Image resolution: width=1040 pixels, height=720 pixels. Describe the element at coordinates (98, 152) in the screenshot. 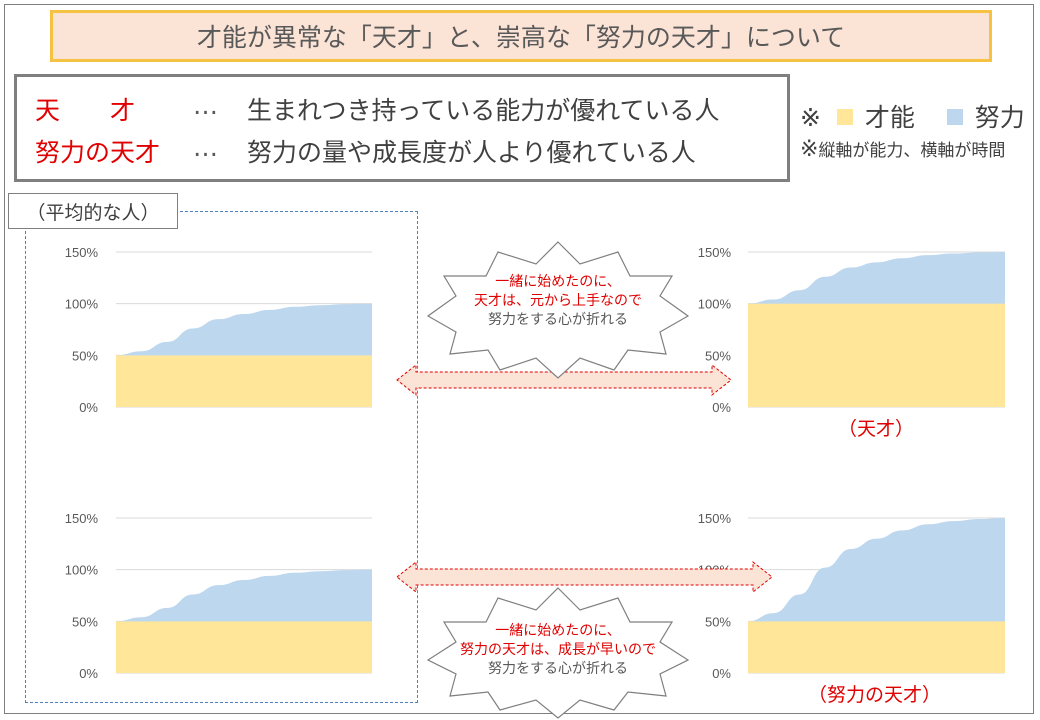

I see `definition-term: 努力の天才` at that location.